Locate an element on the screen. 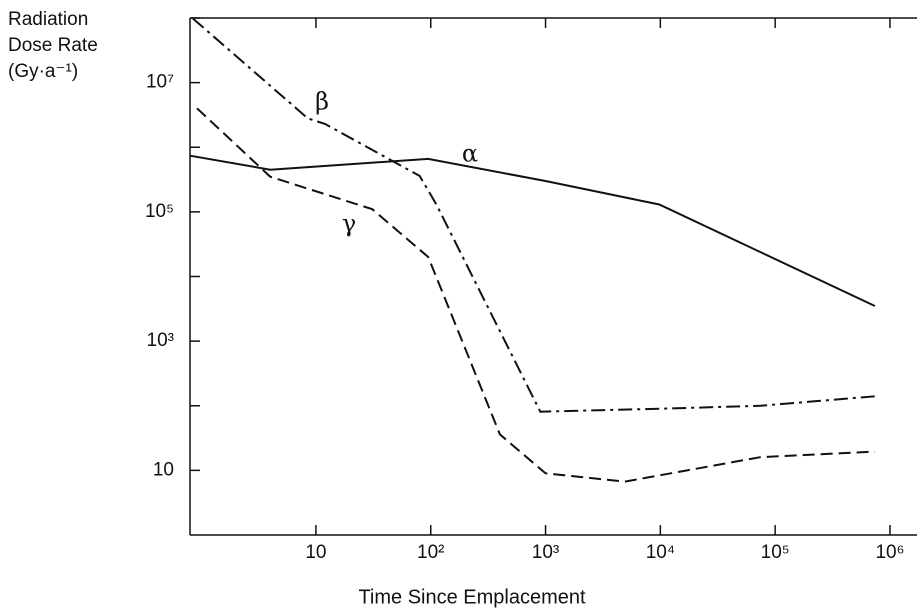 The height and width of the screenshot is (610, 917). y-axis-label: (Gy·a⁻¹) is located at coordinates (43, 71).